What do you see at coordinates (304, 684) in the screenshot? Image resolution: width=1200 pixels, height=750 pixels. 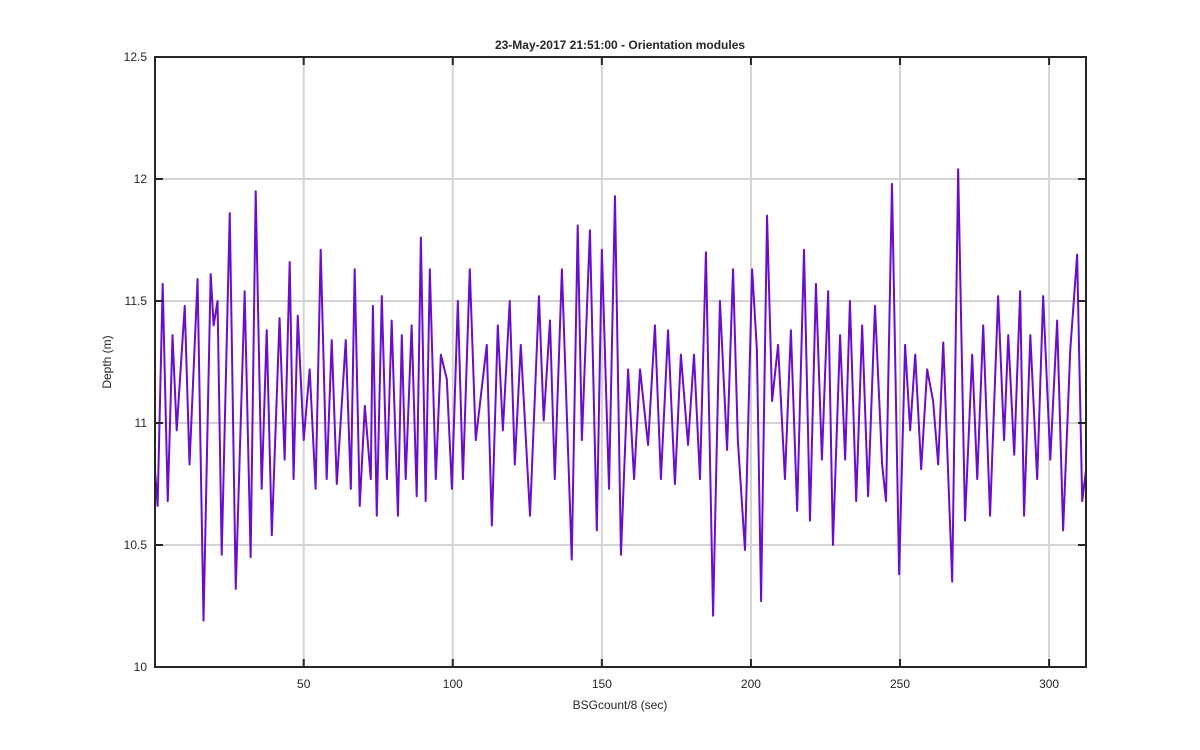 I see `x-tick-label: 50` at bounding box center [304, 684].